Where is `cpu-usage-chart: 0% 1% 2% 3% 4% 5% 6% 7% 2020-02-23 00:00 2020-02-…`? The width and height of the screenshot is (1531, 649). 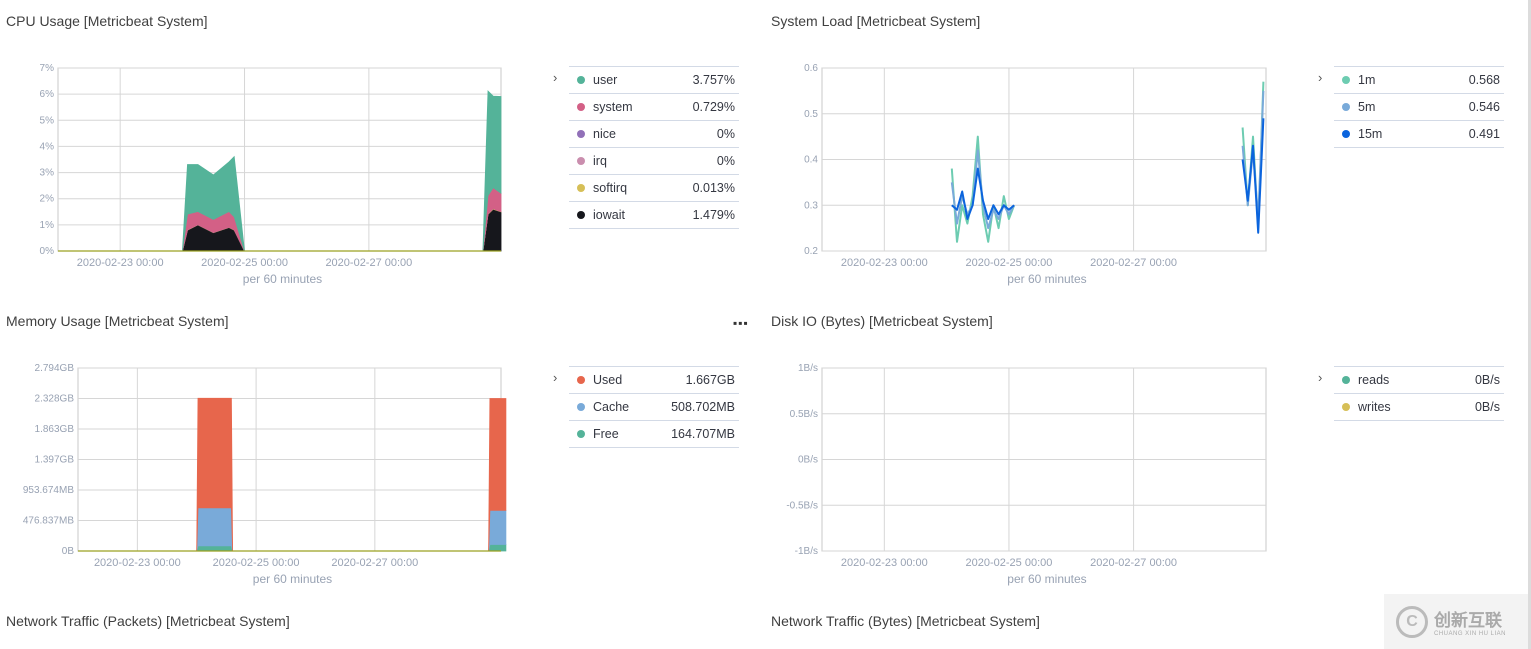
cpu-usage-chart: 0% 1% 2% 3% 4% 5% 6% 7% 2020-02-23 00:00 2020-02-… is located at coordinates (260, 175).